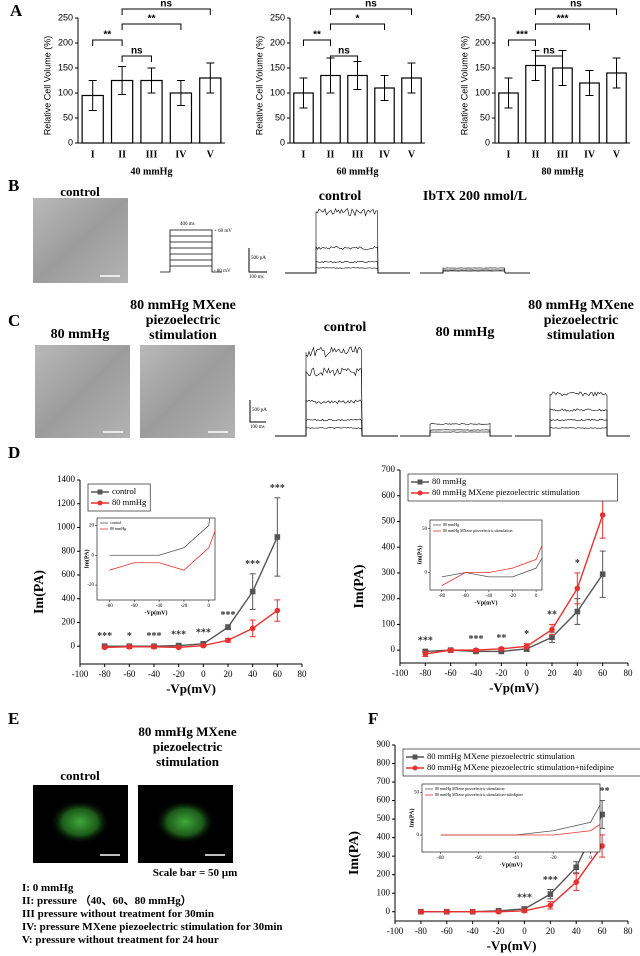 Image resolution: width=640 pixels, height=956 pixels. What do you see at coordinates (464, 86) in the screenshot?
I see `y-axis-label: Relative Cell Volume (%)` at bounding box center [464, 86].